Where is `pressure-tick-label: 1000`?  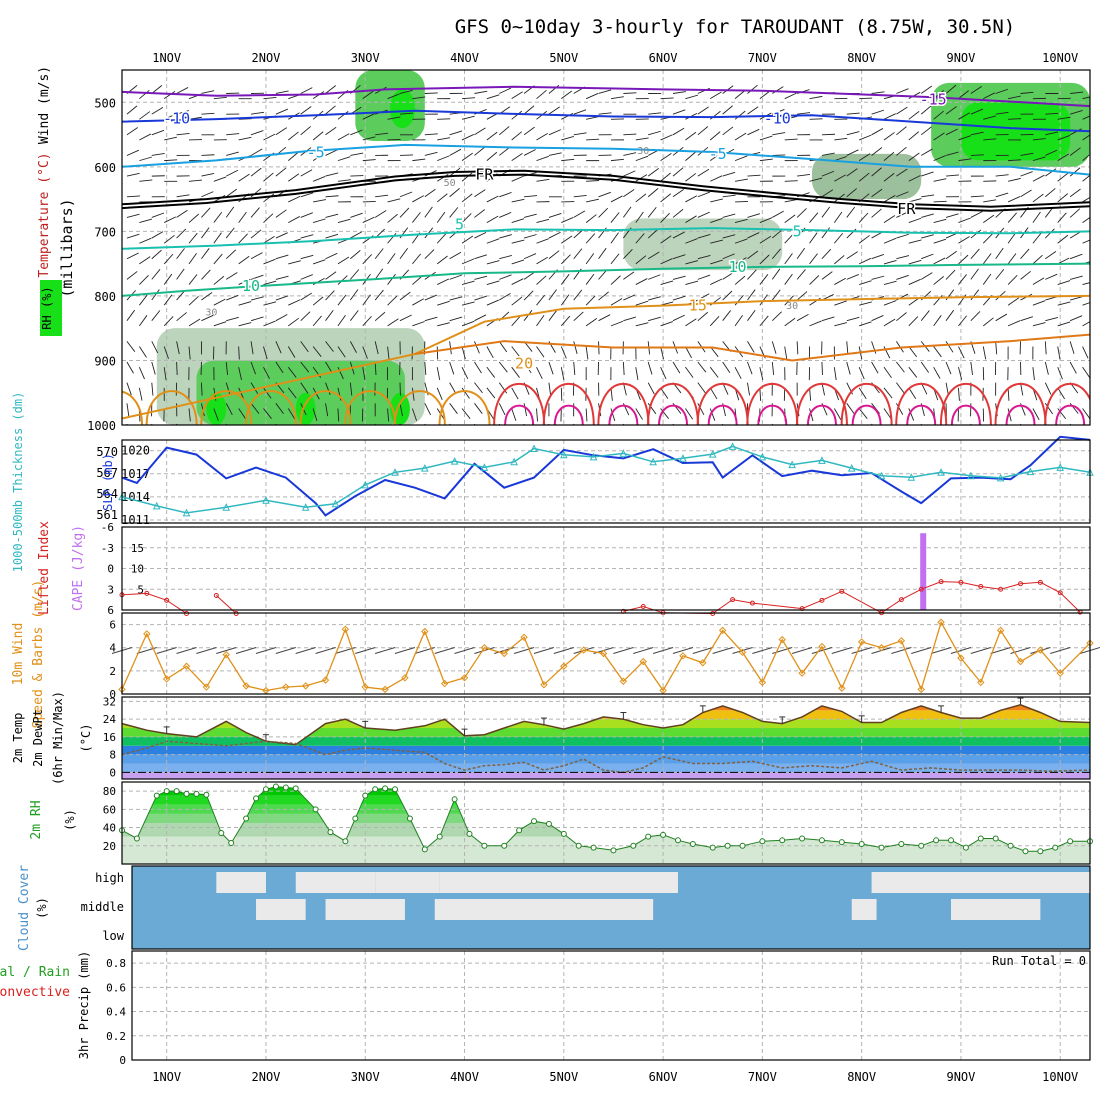
pressure-tick-label: 1000 is located at coordinates (101, 426).